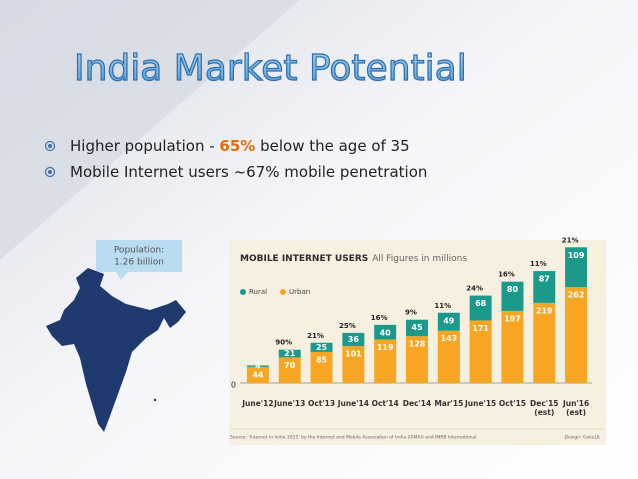  I want to click on bar-value-label: 21, so click(290, 353).